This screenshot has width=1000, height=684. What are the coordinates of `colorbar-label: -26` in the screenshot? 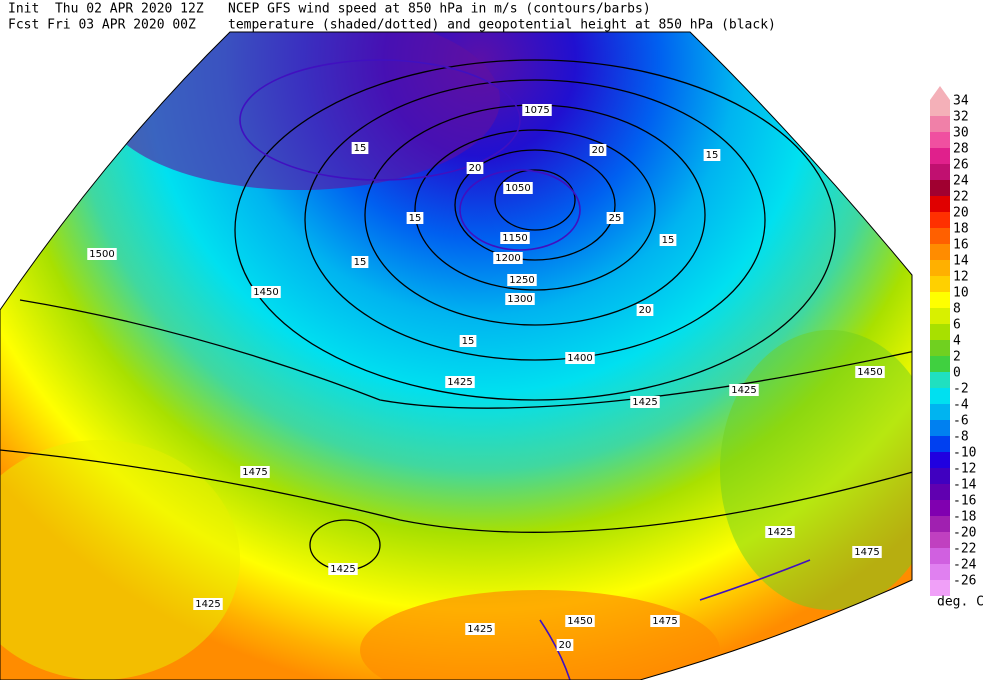 It's located at (964, 581).